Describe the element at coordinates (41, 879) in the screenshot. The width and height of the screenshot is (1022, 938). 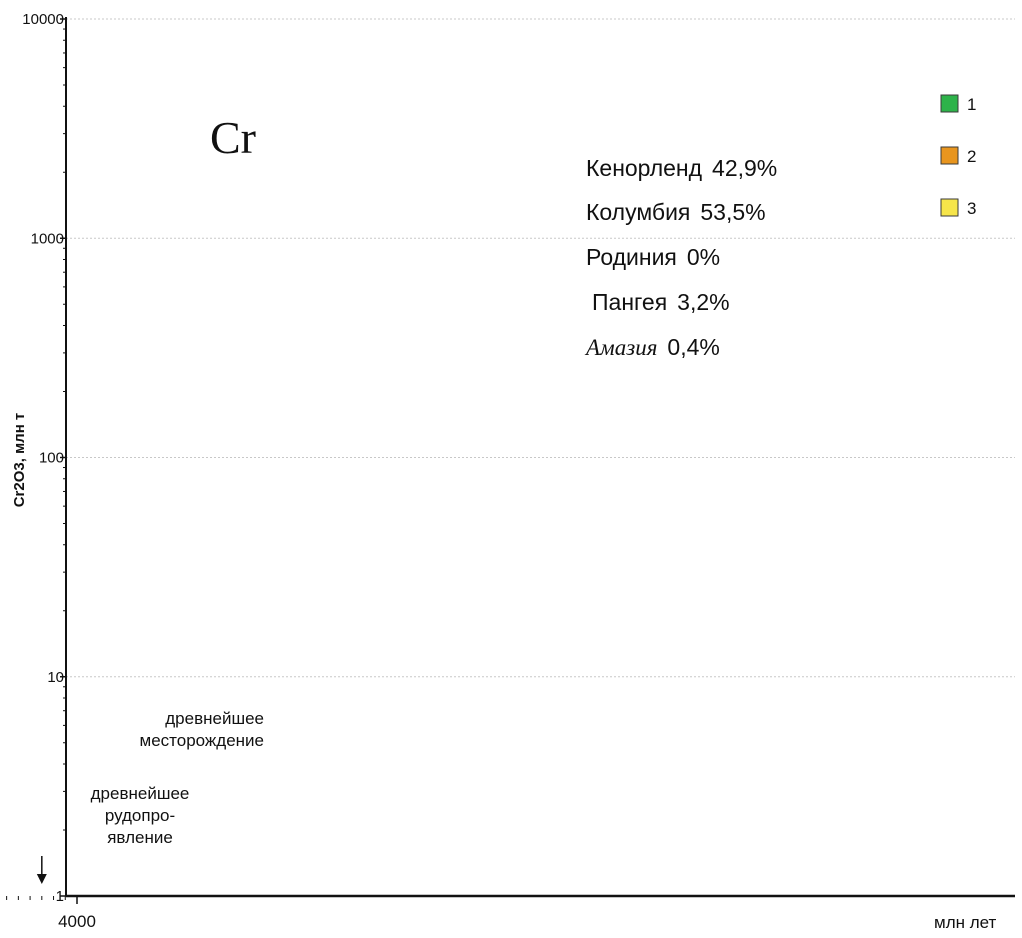
I see `annotation-arrow-head` at that location.